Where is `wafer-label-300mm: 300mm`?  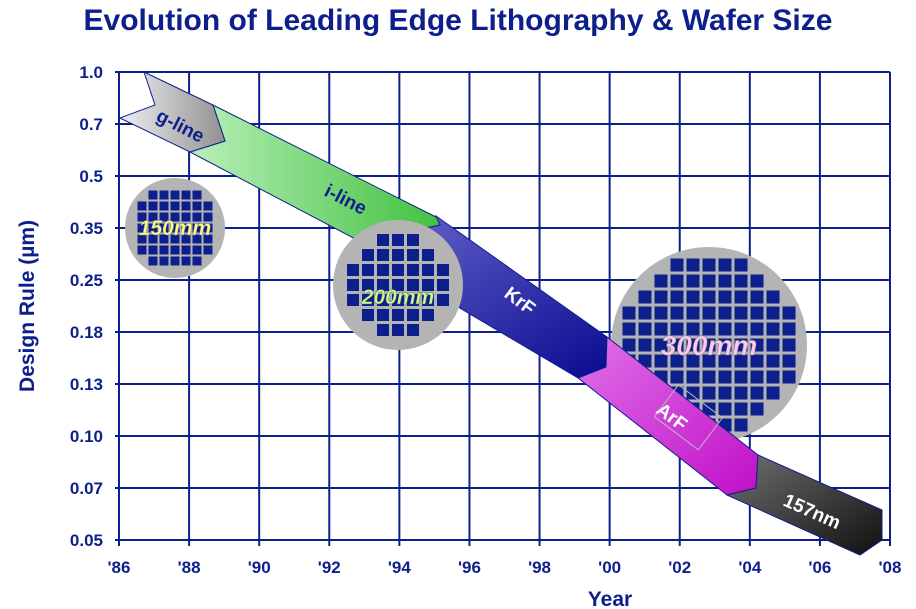
wafer-label-300mm: 300mm is located at coordinates (709, 345).